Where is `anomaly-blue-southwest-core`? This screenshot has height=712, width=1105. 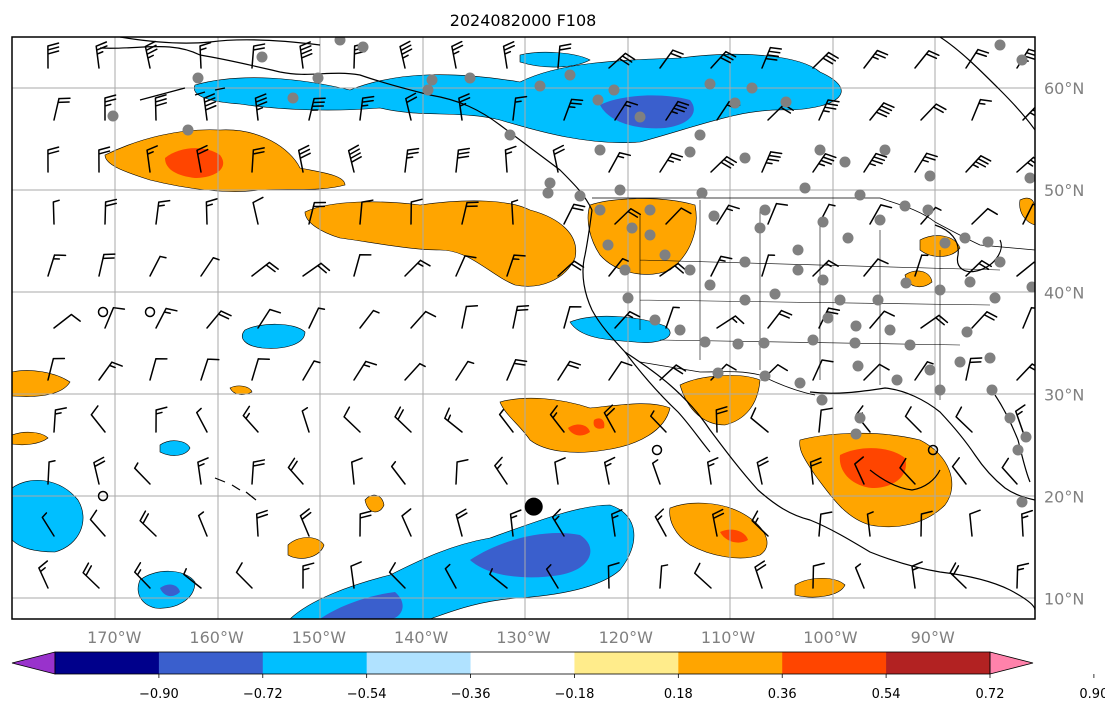
anomaly-blue-southwest-core is located at coordinates (170, 590).